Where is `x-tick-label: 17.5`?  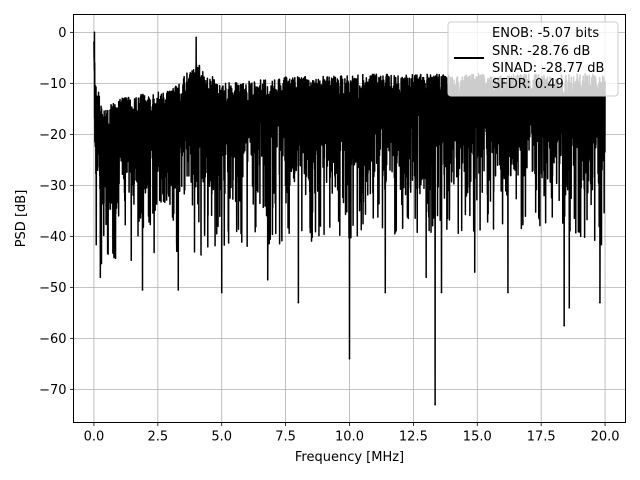 x-tick-label: 17.5 is located at coordinates (541, 437).